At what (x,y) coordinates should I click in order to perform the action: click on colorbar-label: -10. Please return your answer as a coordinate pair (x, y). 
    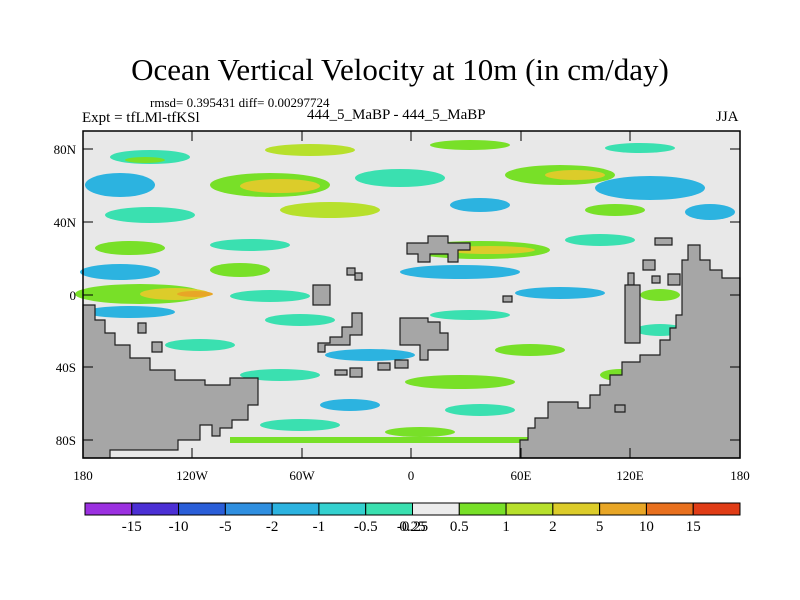
    Looking at the image, I should click on (179, 527).